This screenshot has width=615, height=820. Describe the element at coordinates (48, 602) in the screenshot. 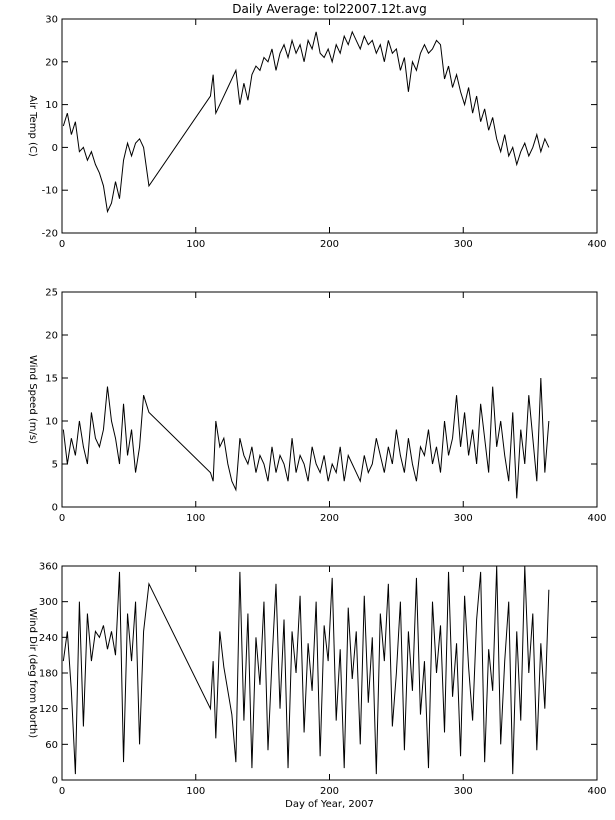

I see `y-tick-label: 300` at that location.